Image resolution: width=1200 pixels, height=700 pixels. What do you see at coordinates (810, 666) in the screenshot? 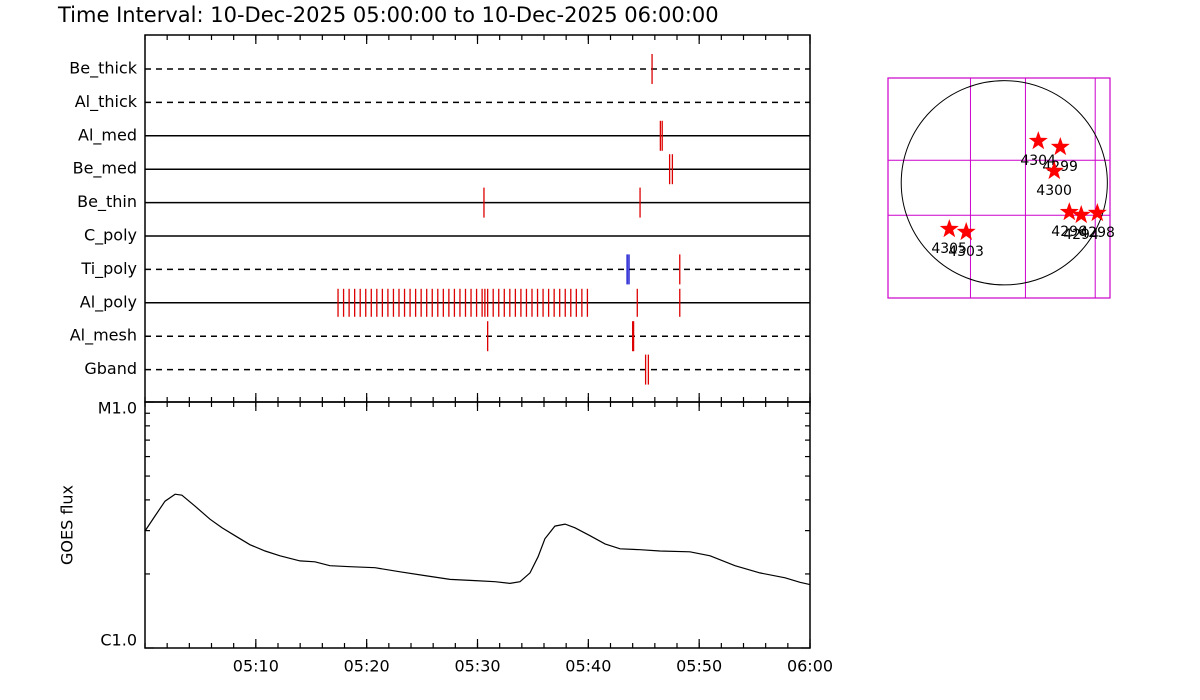
I see `x-tick-label: 06:00` at bounding box center [810, 666].